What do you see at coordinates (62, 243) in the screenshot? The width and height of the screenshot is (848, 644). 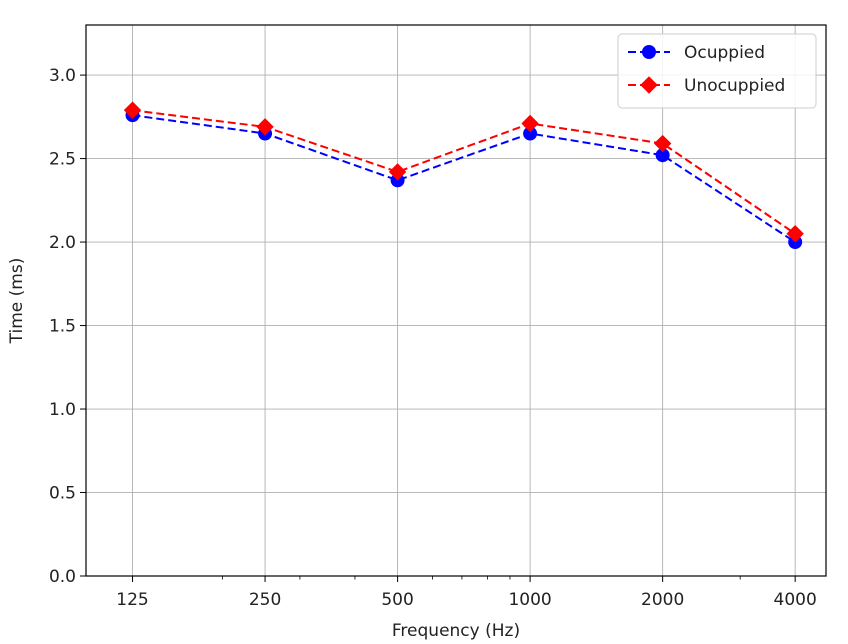 I see `y-tick-label: 2.0` at bounding box center [62, 243].